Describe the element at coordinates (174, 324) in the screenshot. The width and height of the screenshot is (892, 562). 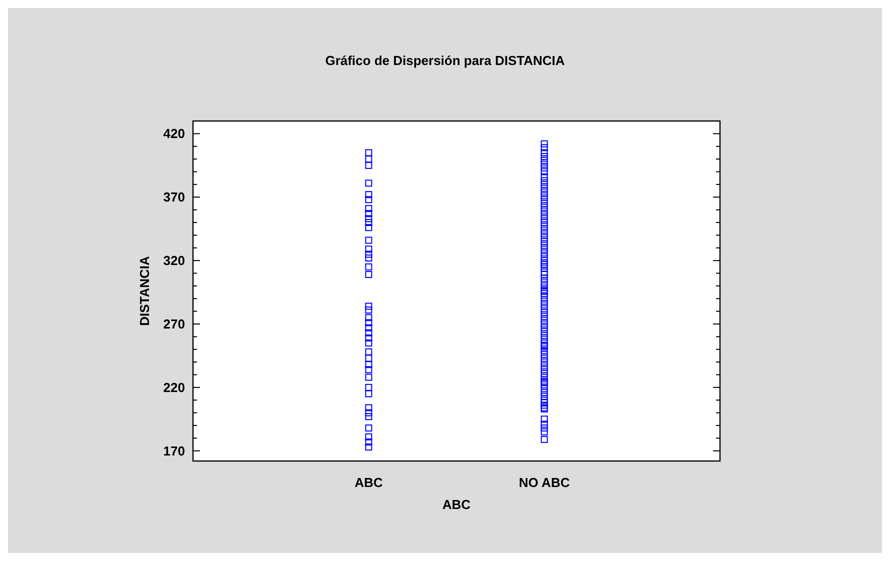
I see `y-tick-label: 270` at that location.